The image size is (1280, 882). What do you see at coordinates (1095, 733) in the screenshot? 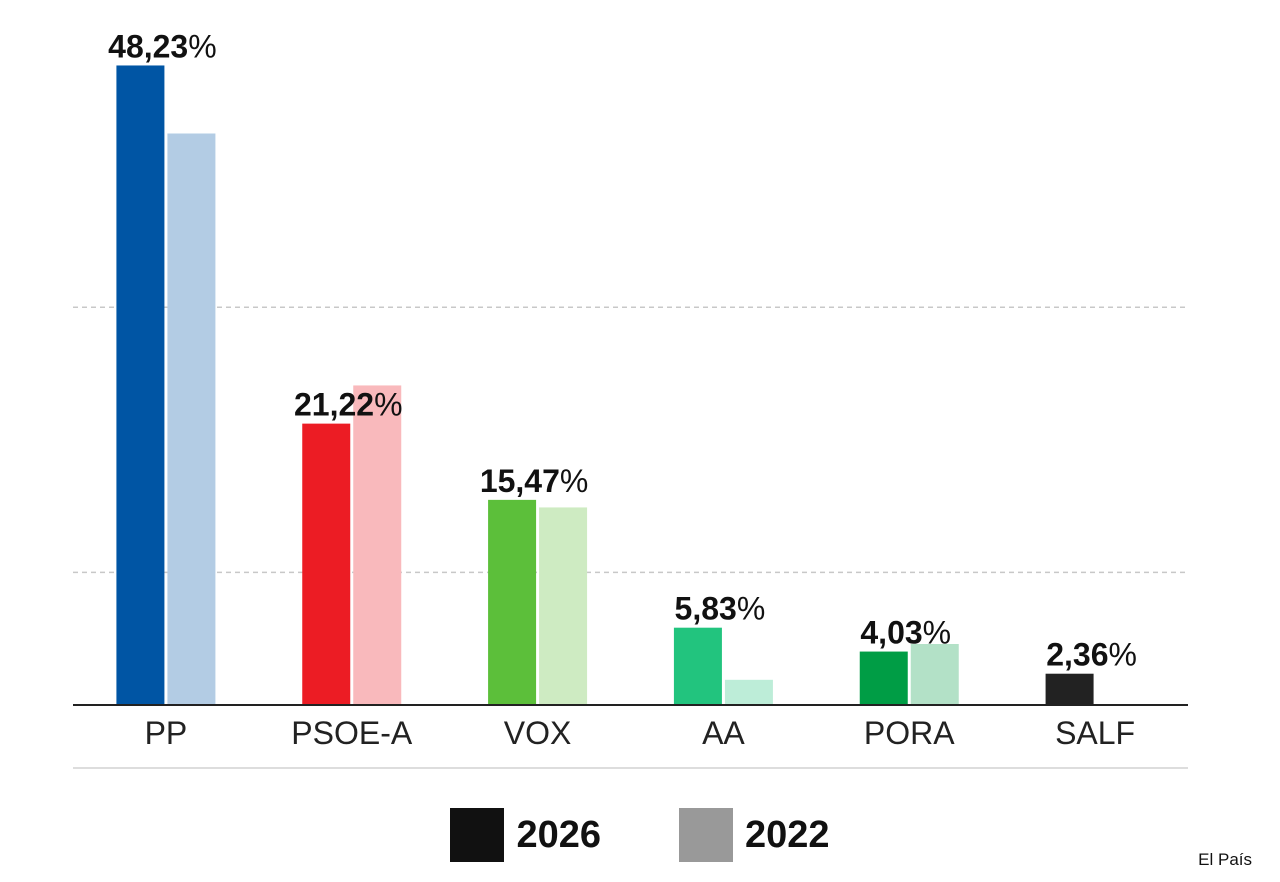
I see `category-label-salf: SALF` at bounding box center [1095, 733].